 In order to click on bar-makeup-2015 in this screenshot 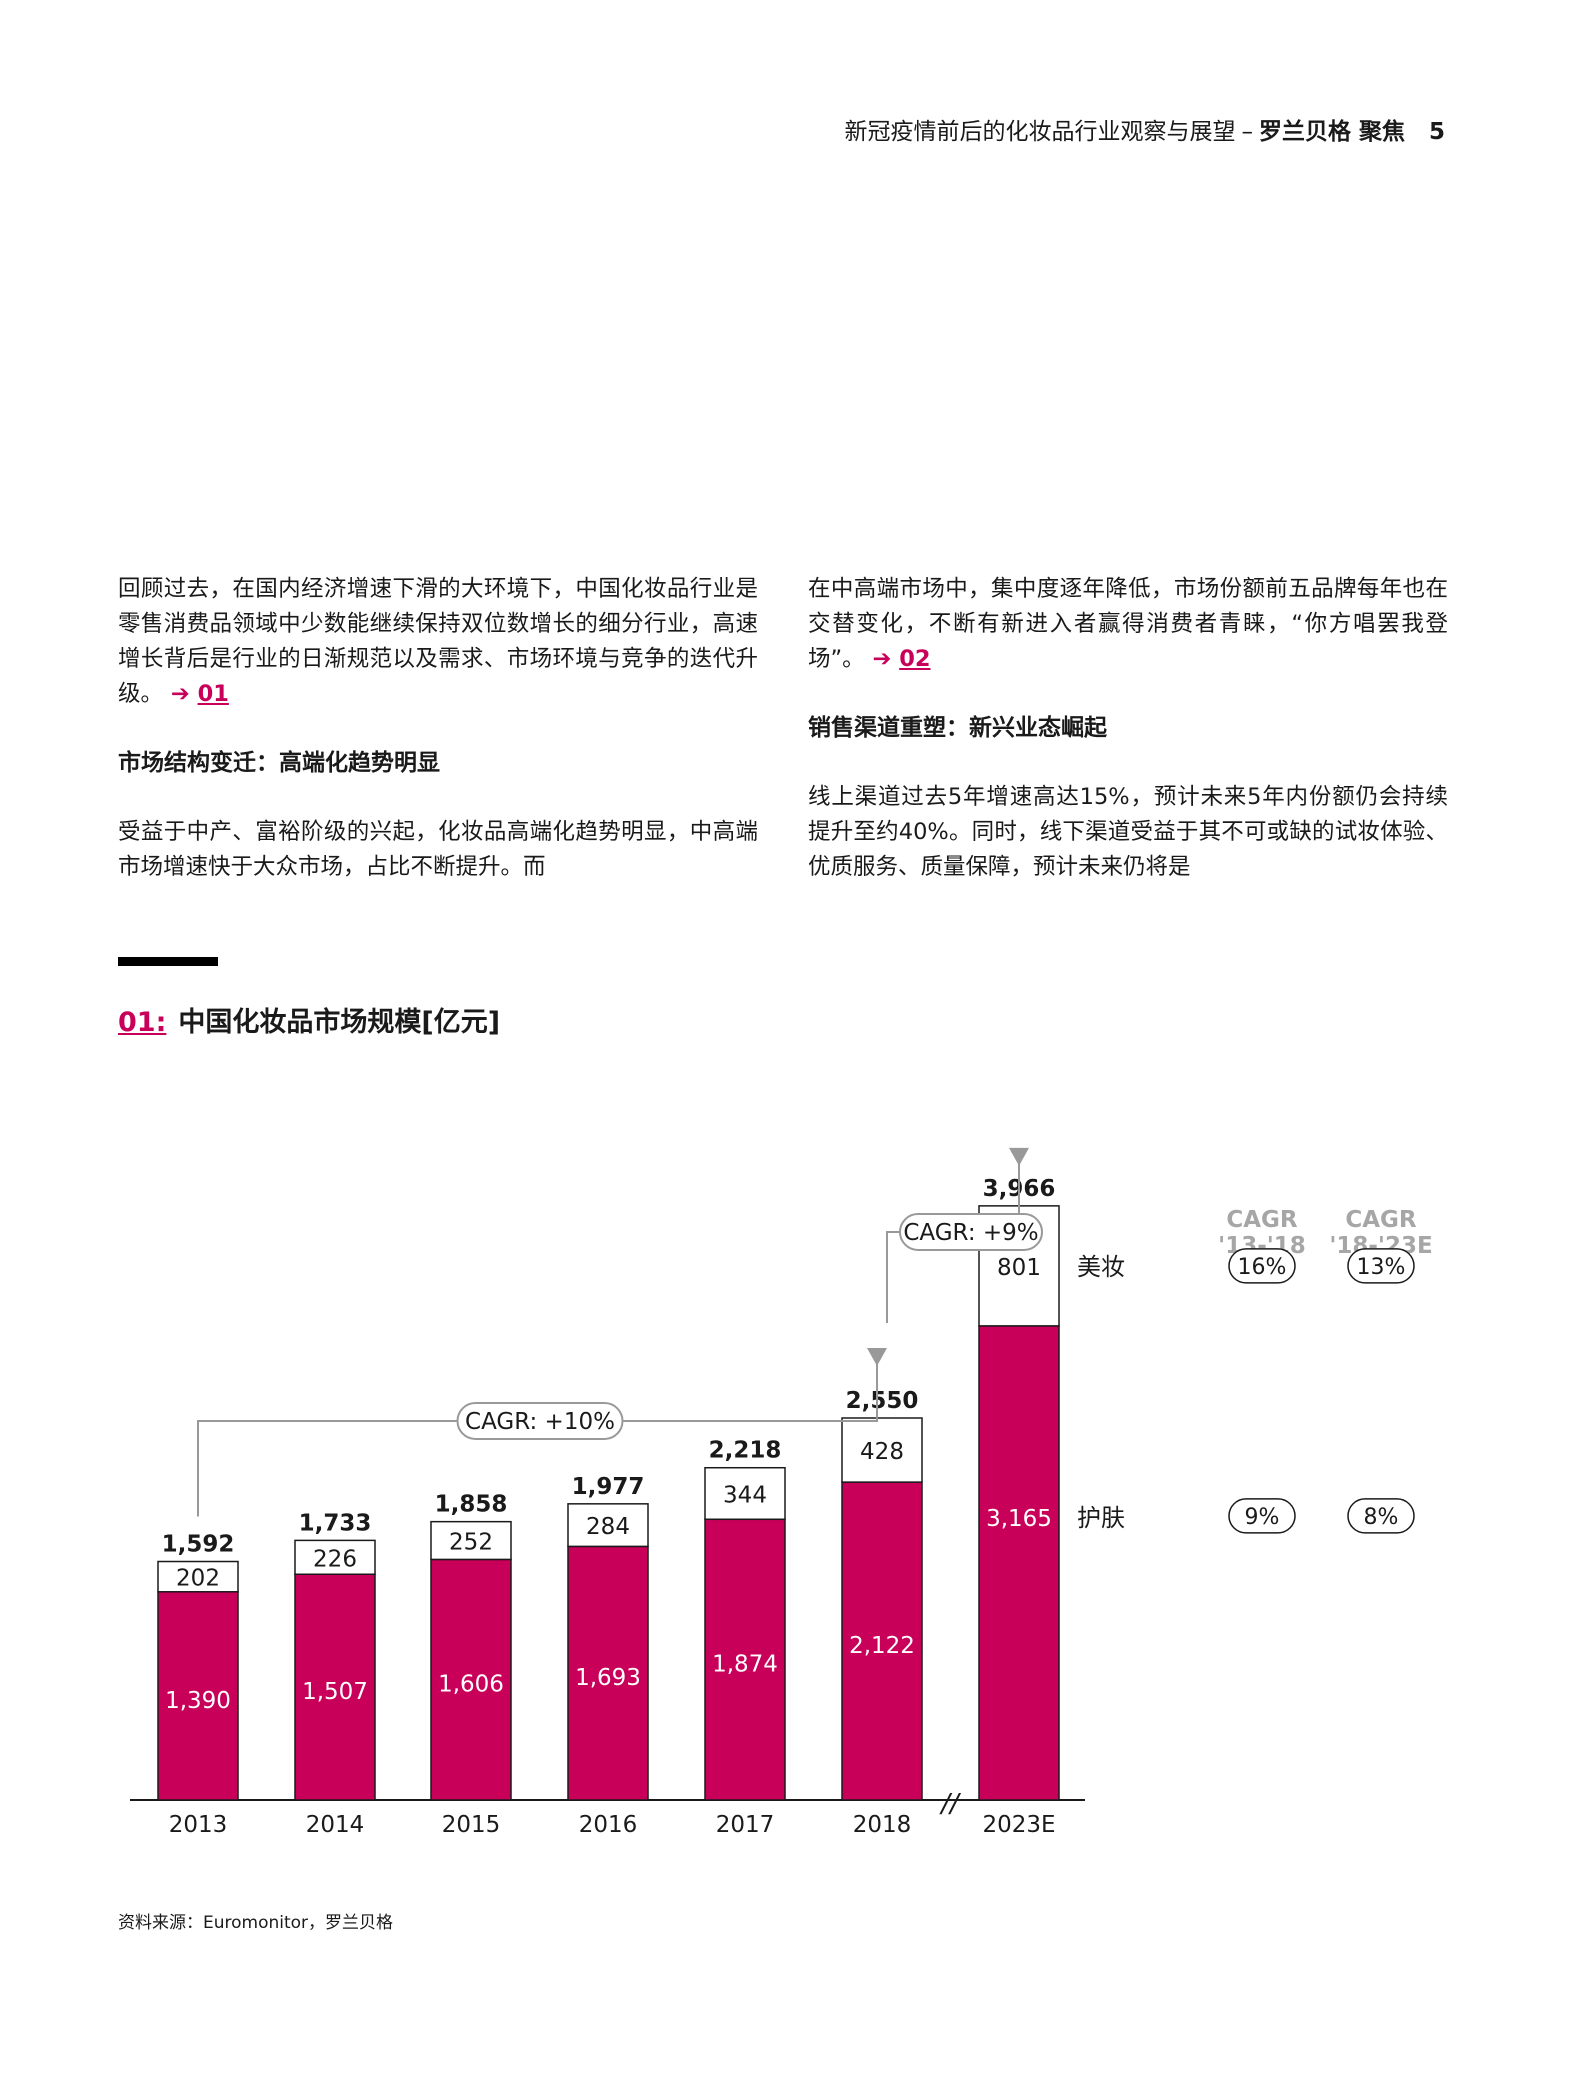, I will do `click(471, 1540)`.